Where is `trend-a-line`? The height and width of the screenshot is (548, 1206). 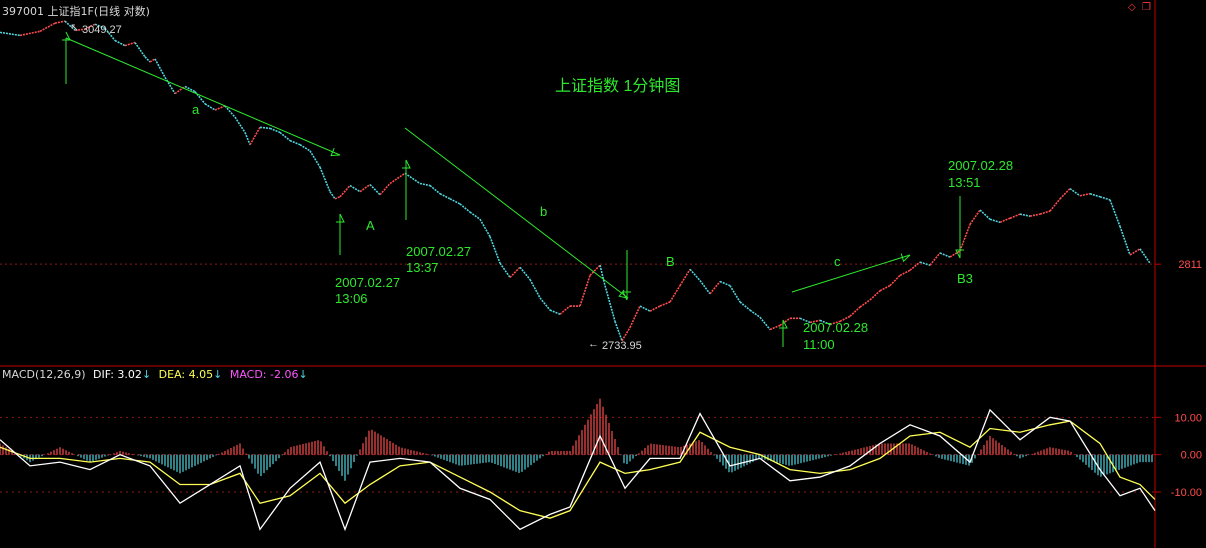
trend-a-line is located at coordinates (203, 96).